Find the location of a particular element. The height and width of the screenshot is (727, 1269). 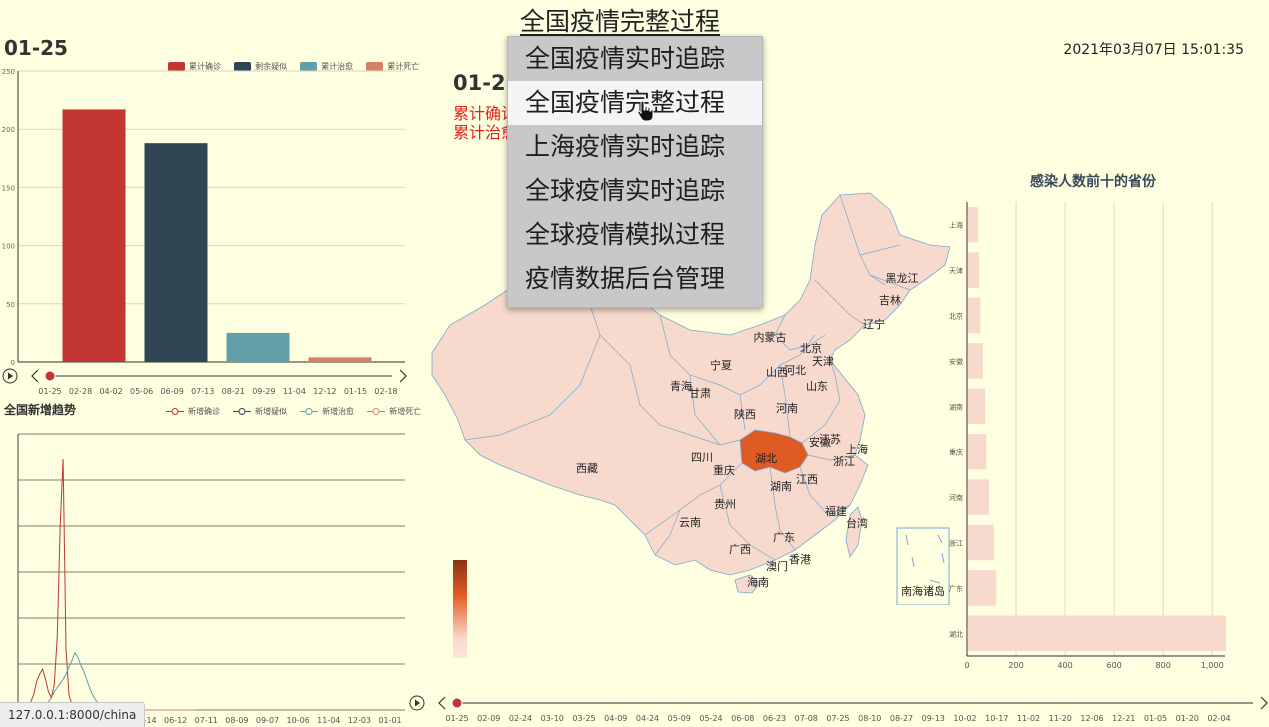

province-label: 北京 is located at coordinates (811, 348).